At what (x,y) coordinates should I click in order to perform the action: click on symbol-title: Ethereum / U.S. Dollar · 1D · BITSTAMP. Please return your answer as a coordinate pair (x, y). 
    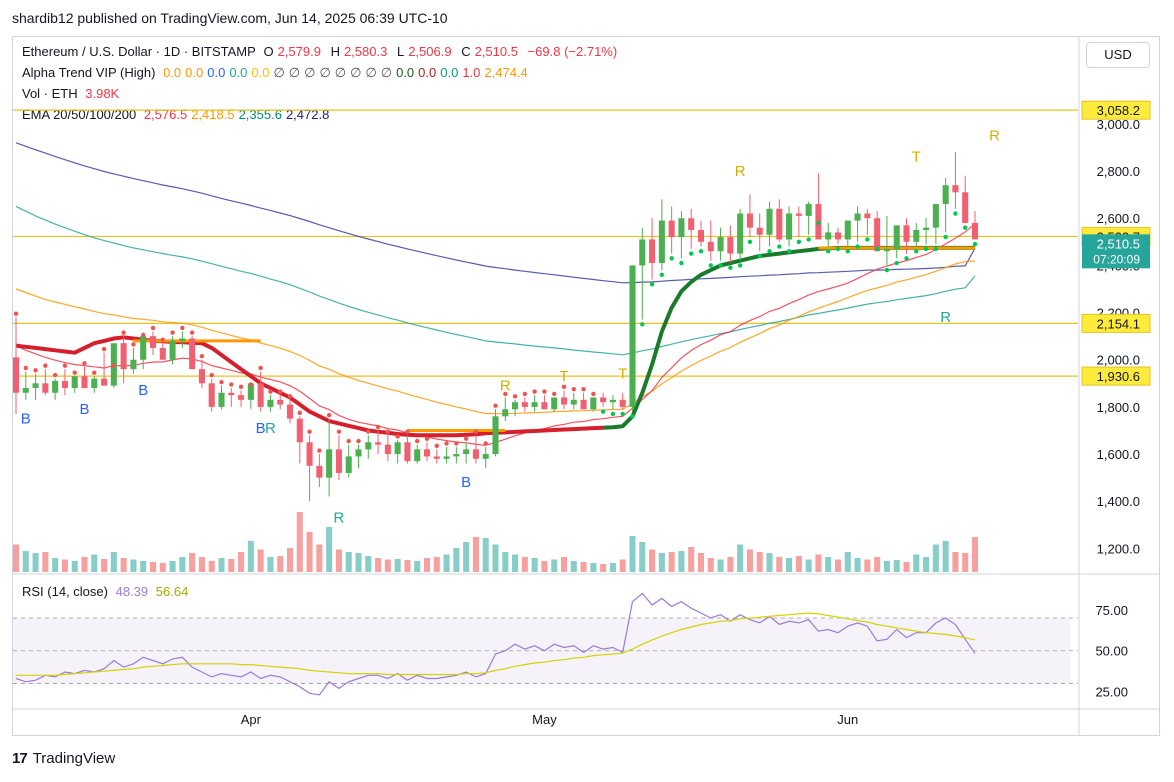
    Looking at the image, I should click on (139, 51).